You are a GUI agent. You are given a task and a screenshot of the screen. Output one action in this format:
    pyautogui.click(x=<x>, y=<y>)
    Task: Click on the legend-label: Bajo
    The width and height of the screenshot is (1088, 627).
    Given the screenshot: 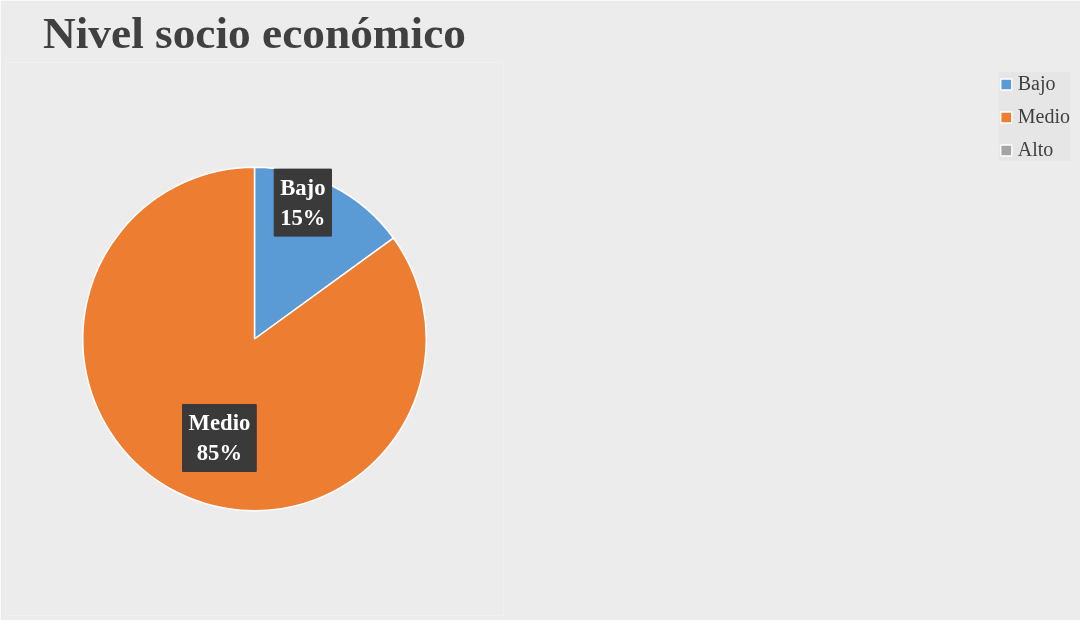 What is the action you would take?
    pyautogui.click(x=1036, y=83)
    